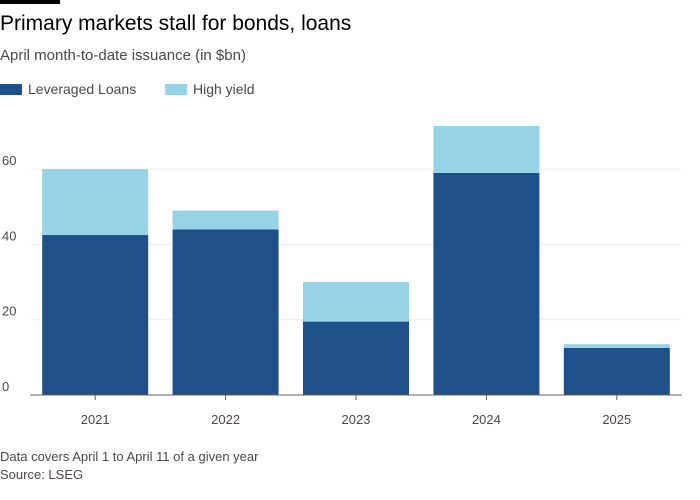 Image resolution: width=700 pixels, height=500 pixels. Describe the element at coordinates (176, 23) in the screenshot. I see `chart-title: Primary markets stall for bonds, loans` at that location.